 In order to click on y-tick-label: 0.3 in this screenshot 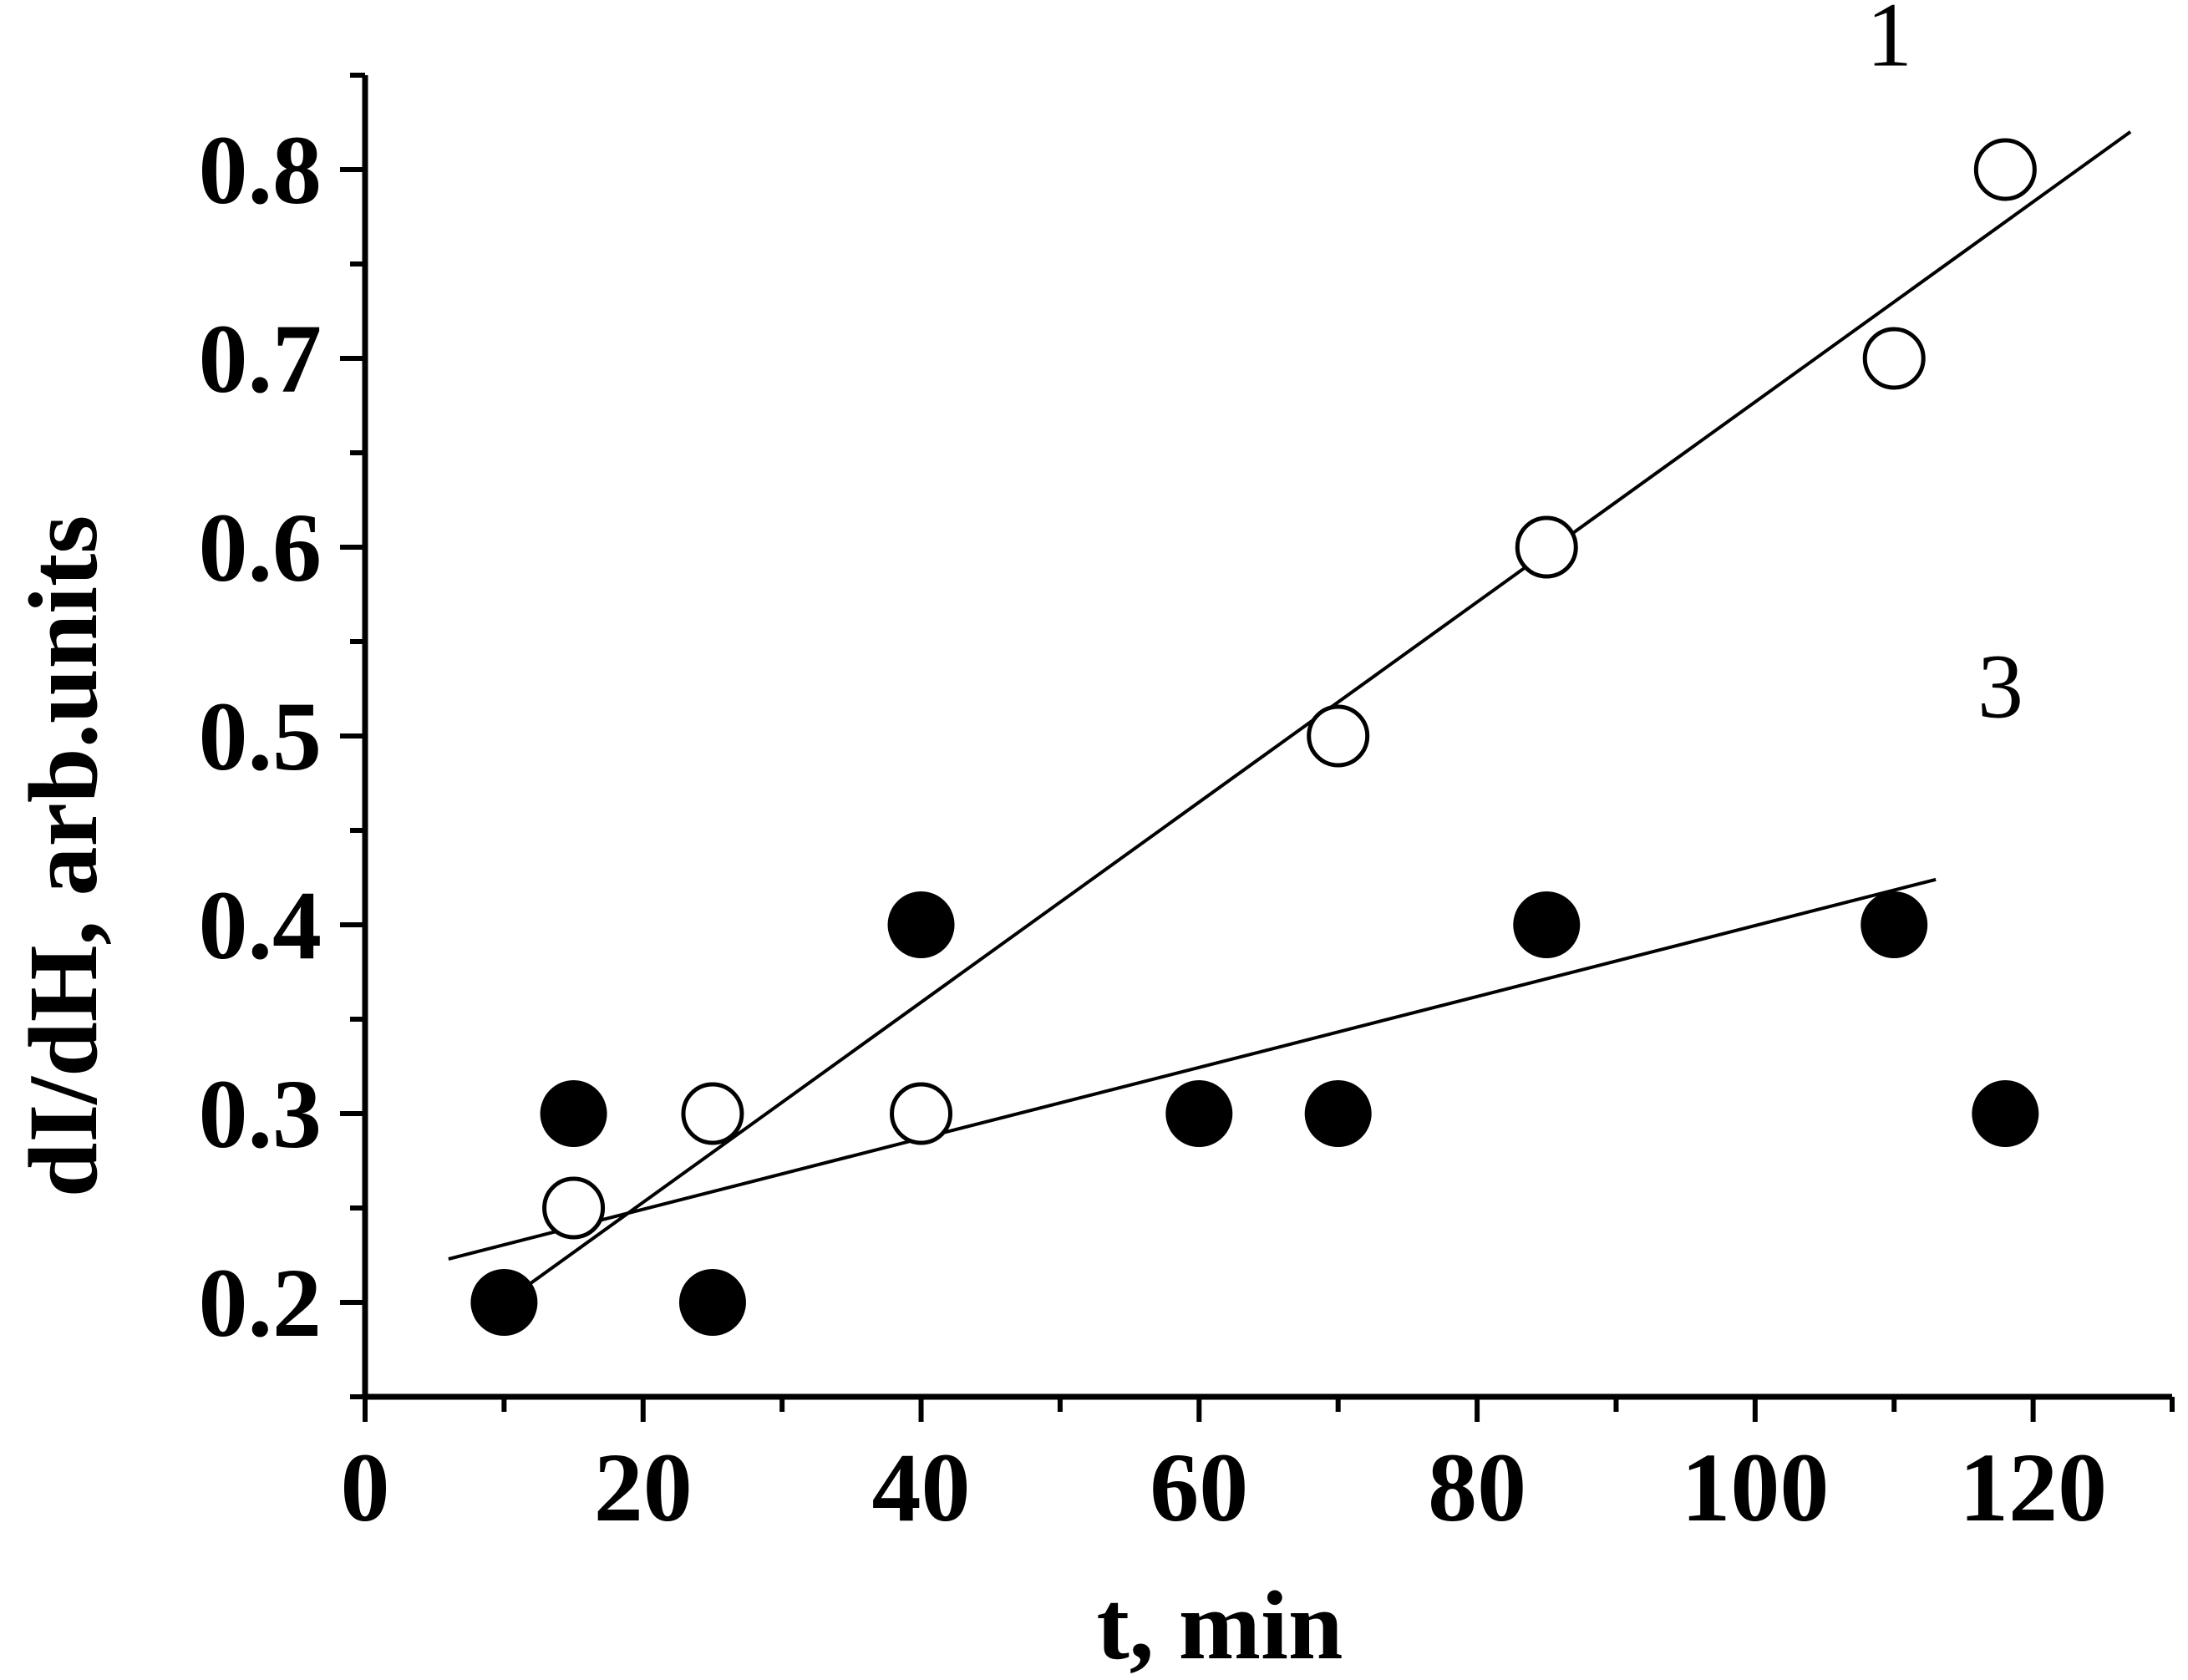, I will do `click(260, 1114)`.